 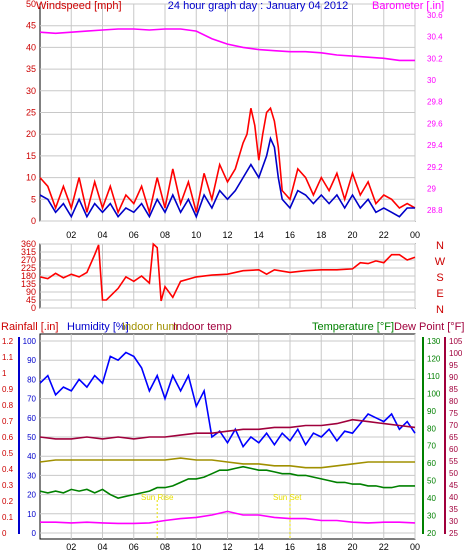 I want to click on temperature-tick-label: 110, so click(x=433, y=376).